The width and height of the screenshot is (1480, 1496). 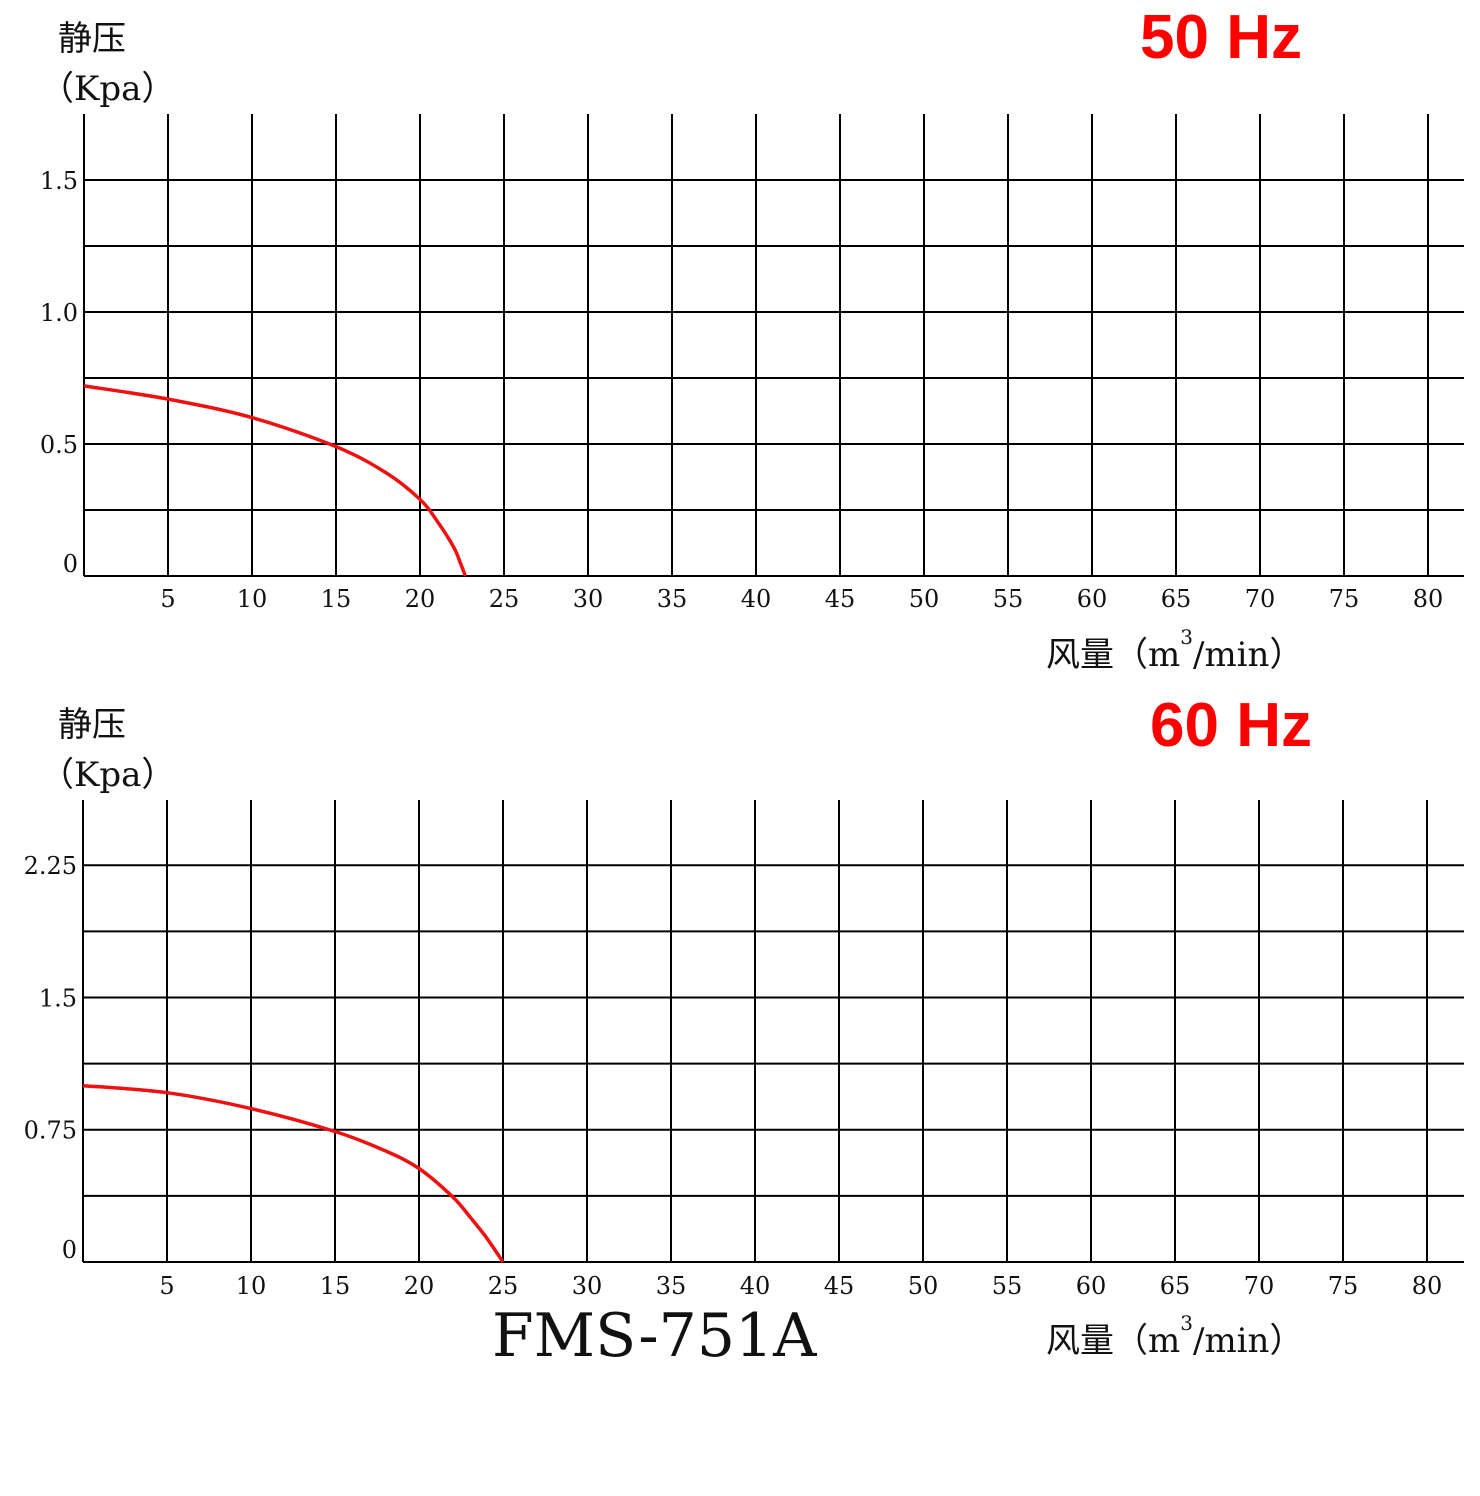 I want to click on y-tick-label: 2.25, so click(x=50, y=866).